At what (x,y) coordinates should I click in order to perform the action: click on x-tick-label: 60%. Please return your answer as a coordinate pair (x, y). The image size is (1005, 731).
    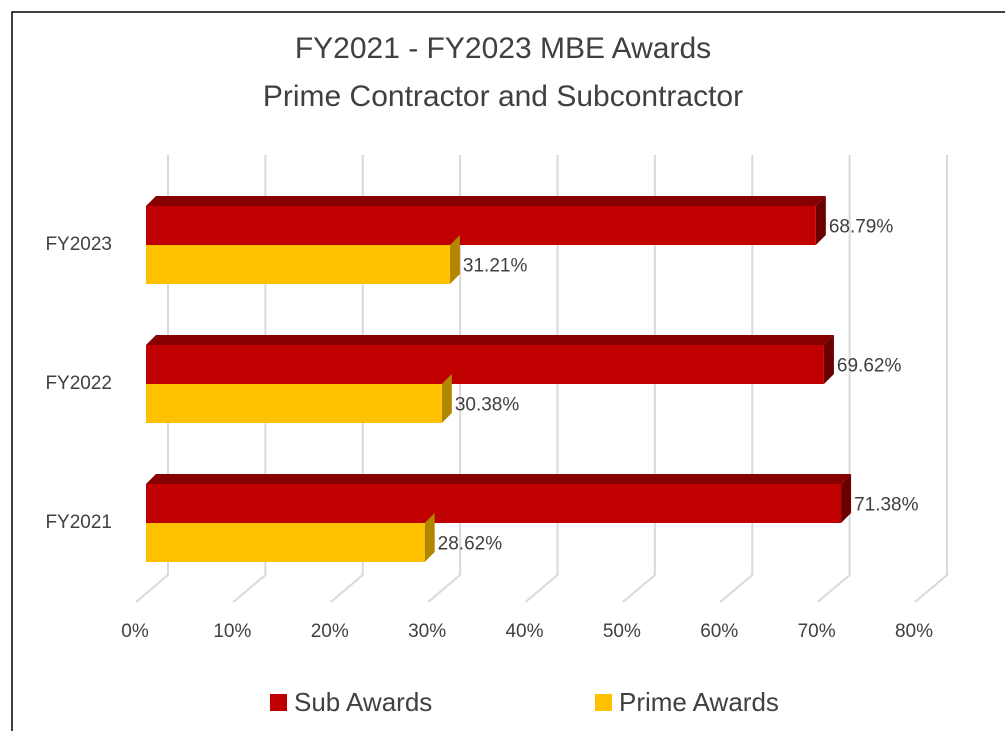
    Looking at the image, I should click on (719, 631).